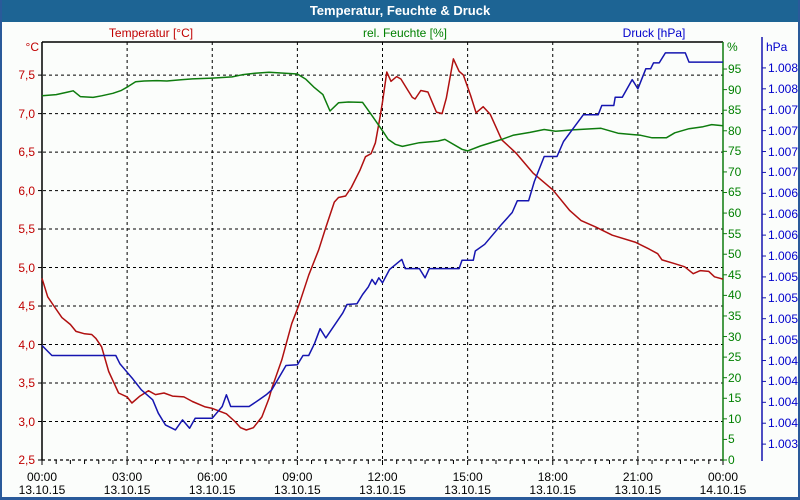 This screenshot has width=800, height=500. Describe the element at coordinates (777, 47) in the screenshot. I see `pressure-axis-unit-label: hPa` at that location.